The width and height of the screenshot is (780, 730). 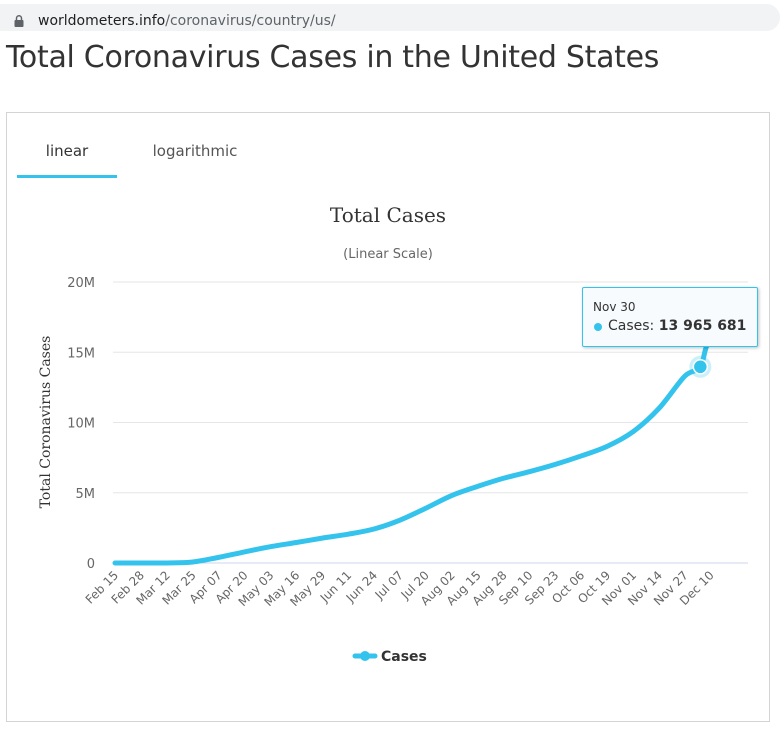 I want to click on highlight-point, so click(x=700, y=367).